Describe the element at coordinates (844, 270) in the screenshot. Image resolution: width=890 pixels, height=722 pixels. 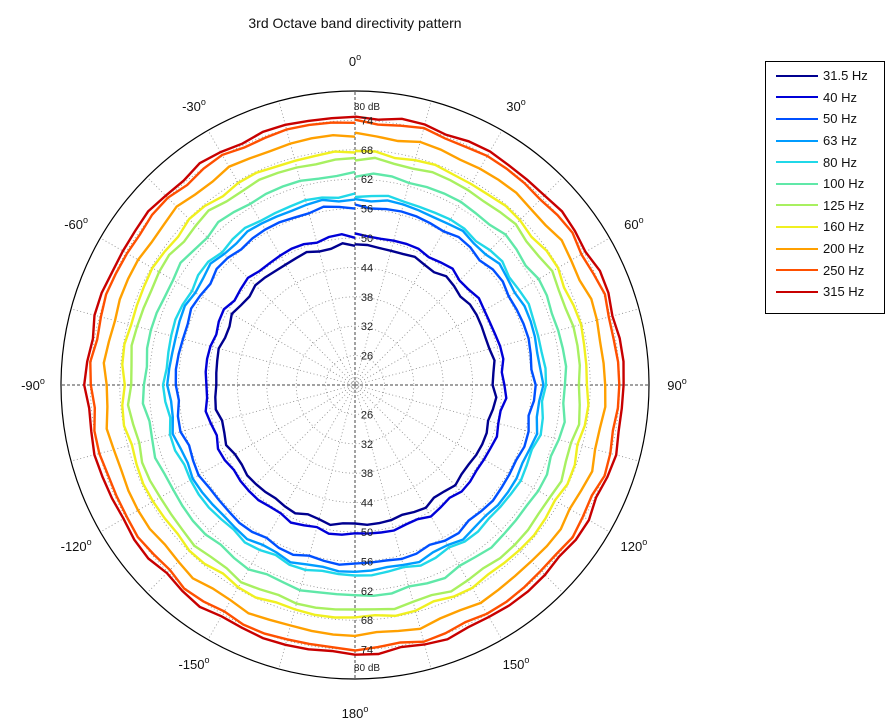
I see `legend-label: 250 Hz` at that location.